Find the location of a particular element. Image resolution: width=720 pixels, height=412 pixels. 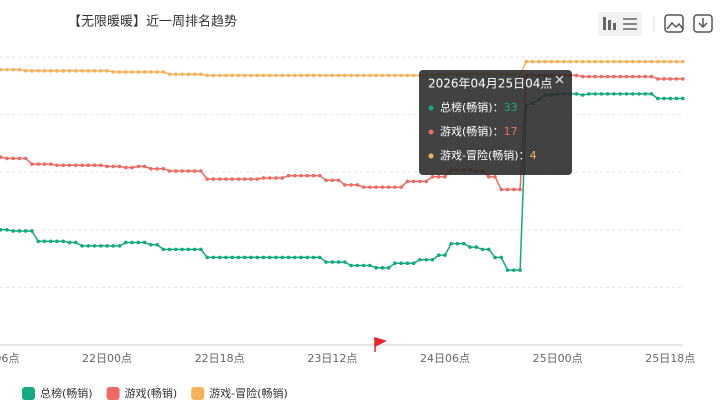

flag-marker is located at coordinates (381, 344).